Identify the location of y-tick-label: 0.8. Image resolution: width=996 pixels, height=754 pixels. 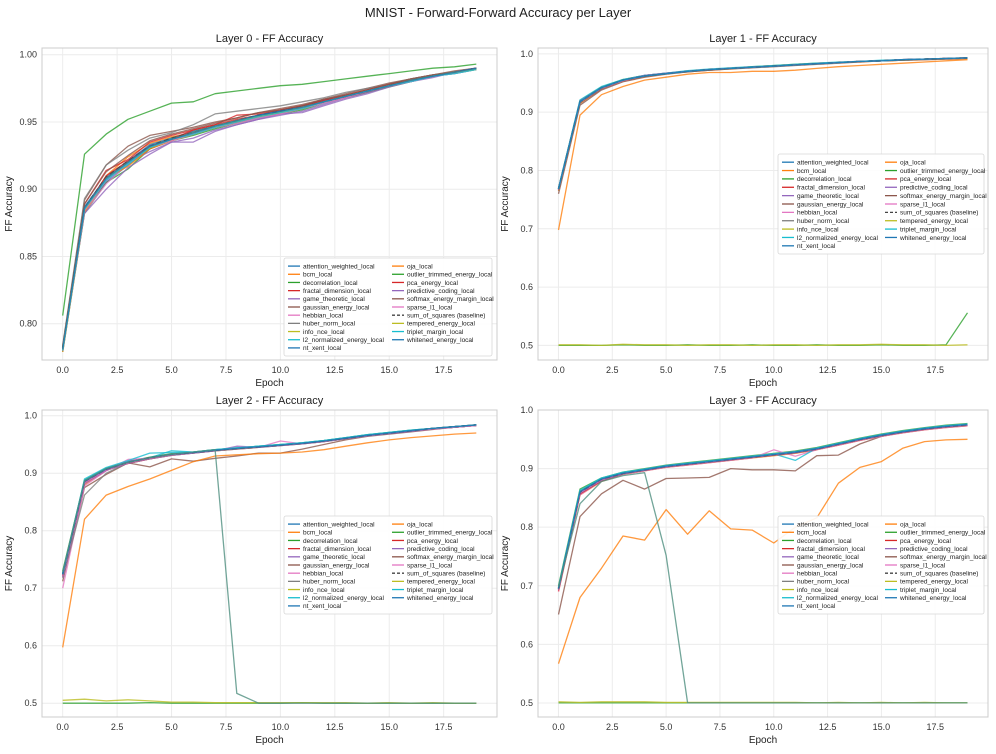
(526, 527).